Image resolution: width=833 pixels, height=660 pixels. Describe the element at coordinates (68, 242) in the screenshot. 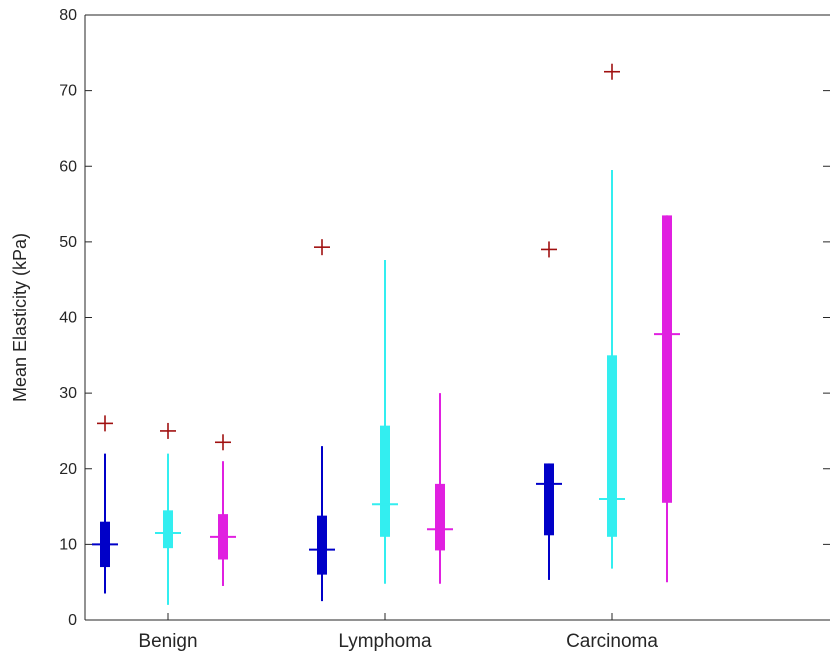

I see `y-tick-label: 50` at that location.